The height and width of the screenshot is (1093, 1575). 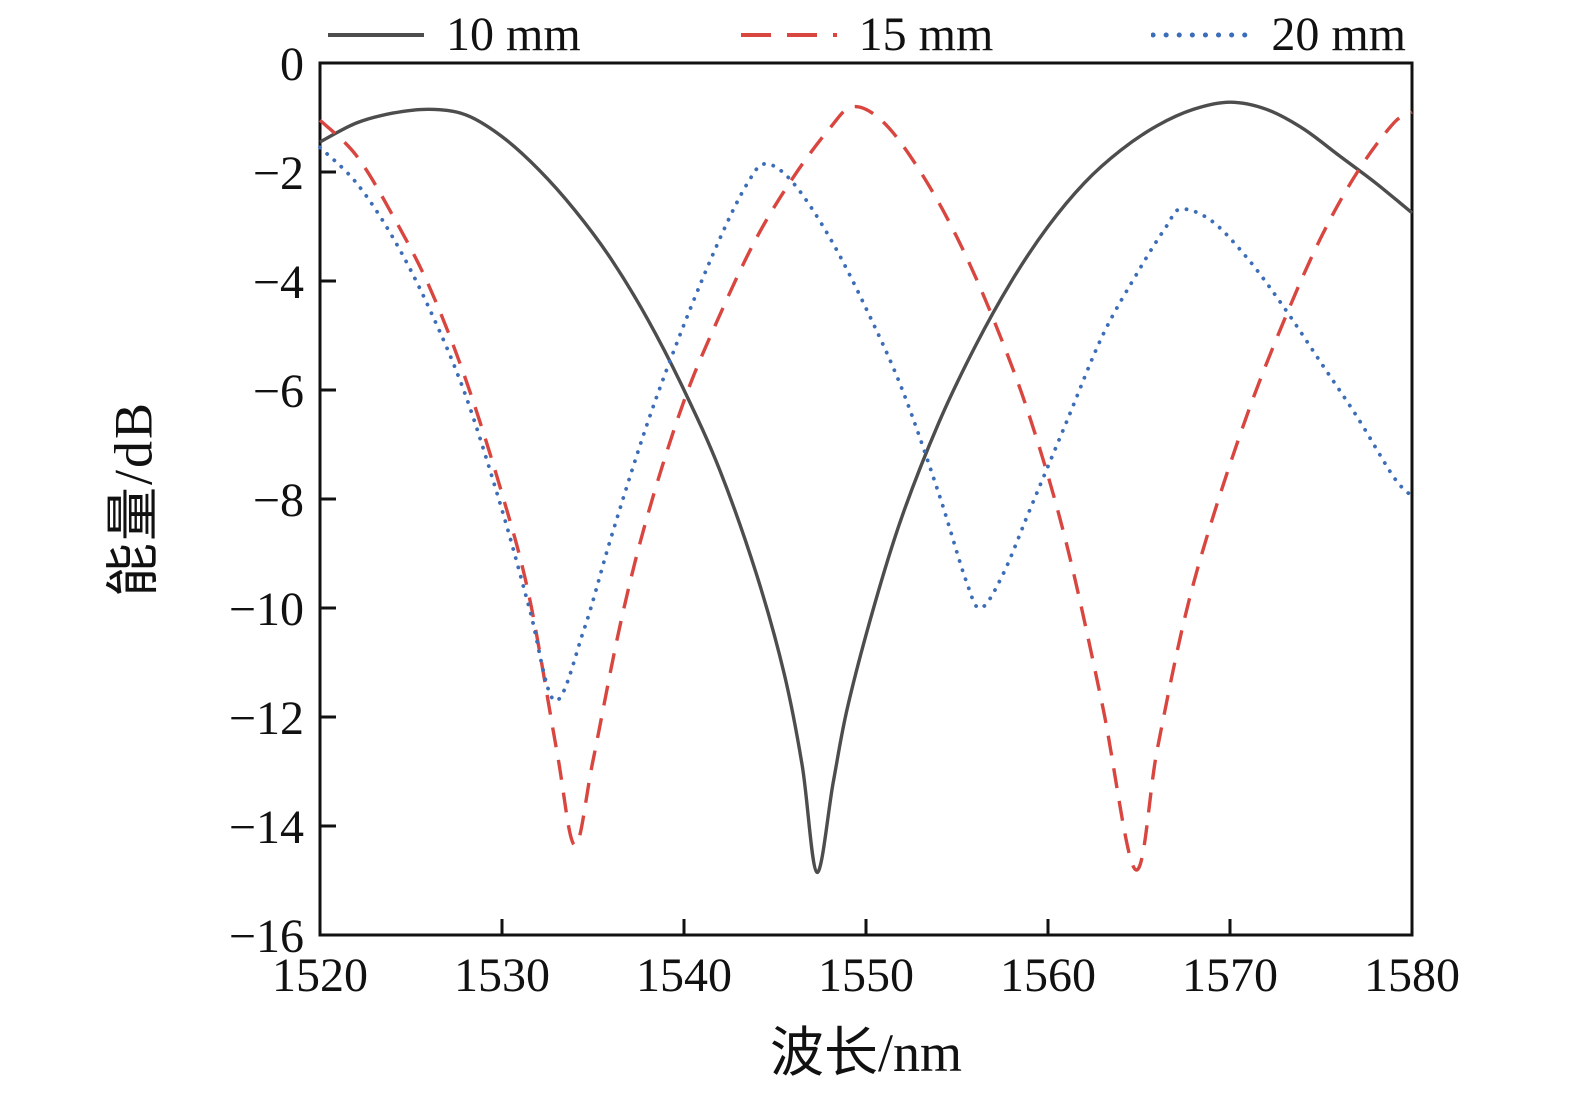 What do you see at coordinates (266, 718) in the screenshot?
I see `y-axis-tick-label: −12` at bounding box center [266, 718].